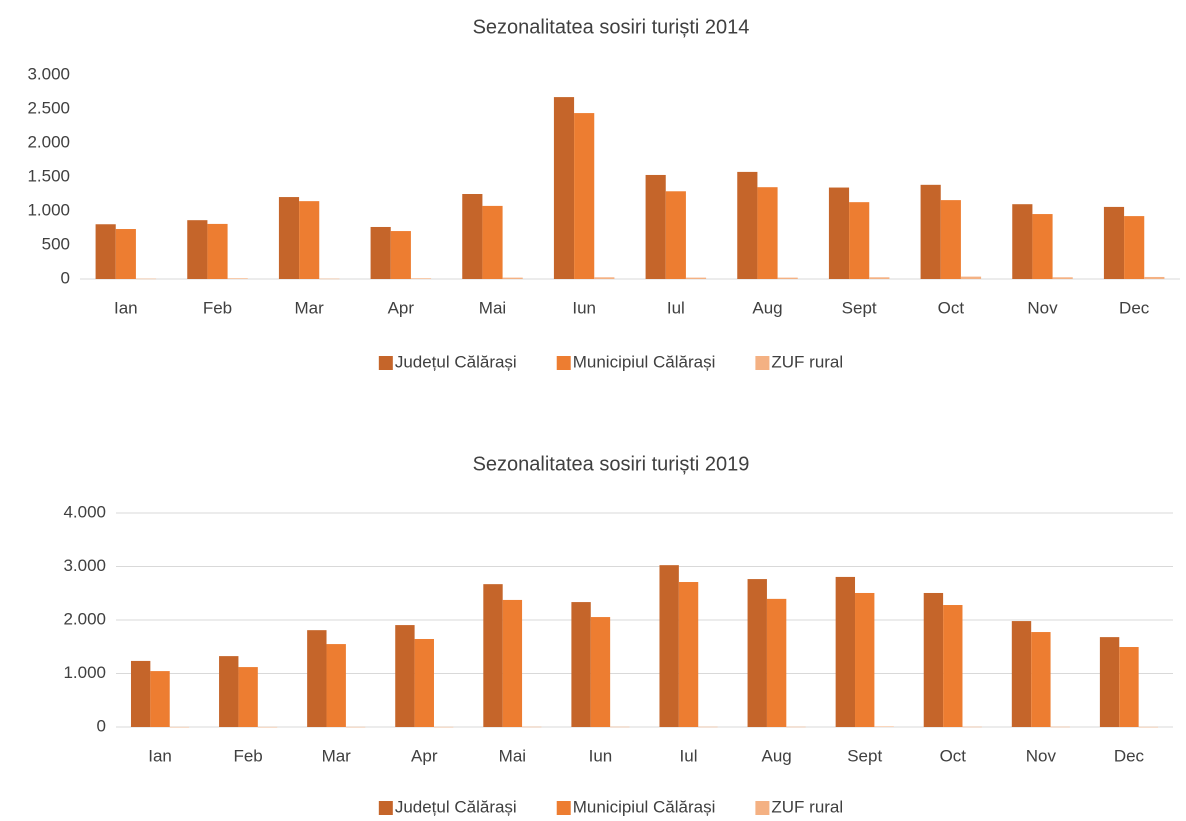  I want to click on chart-title: Sezonalitatea sosiri turiști 2014, so click(611, 27).